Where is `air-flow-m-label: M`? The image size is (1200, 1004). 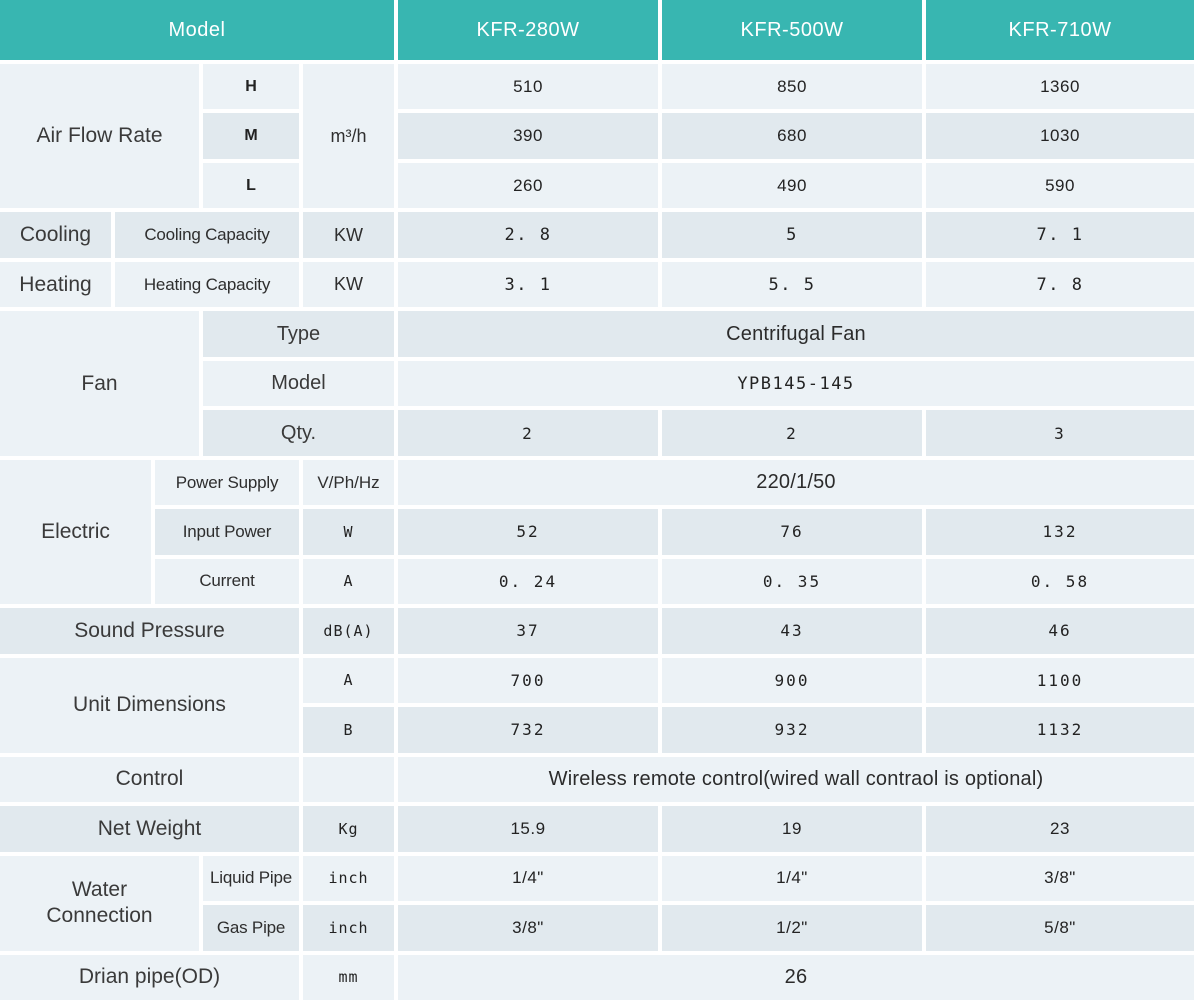 air-flow-m-label: M is located at coordinates (251, 136).